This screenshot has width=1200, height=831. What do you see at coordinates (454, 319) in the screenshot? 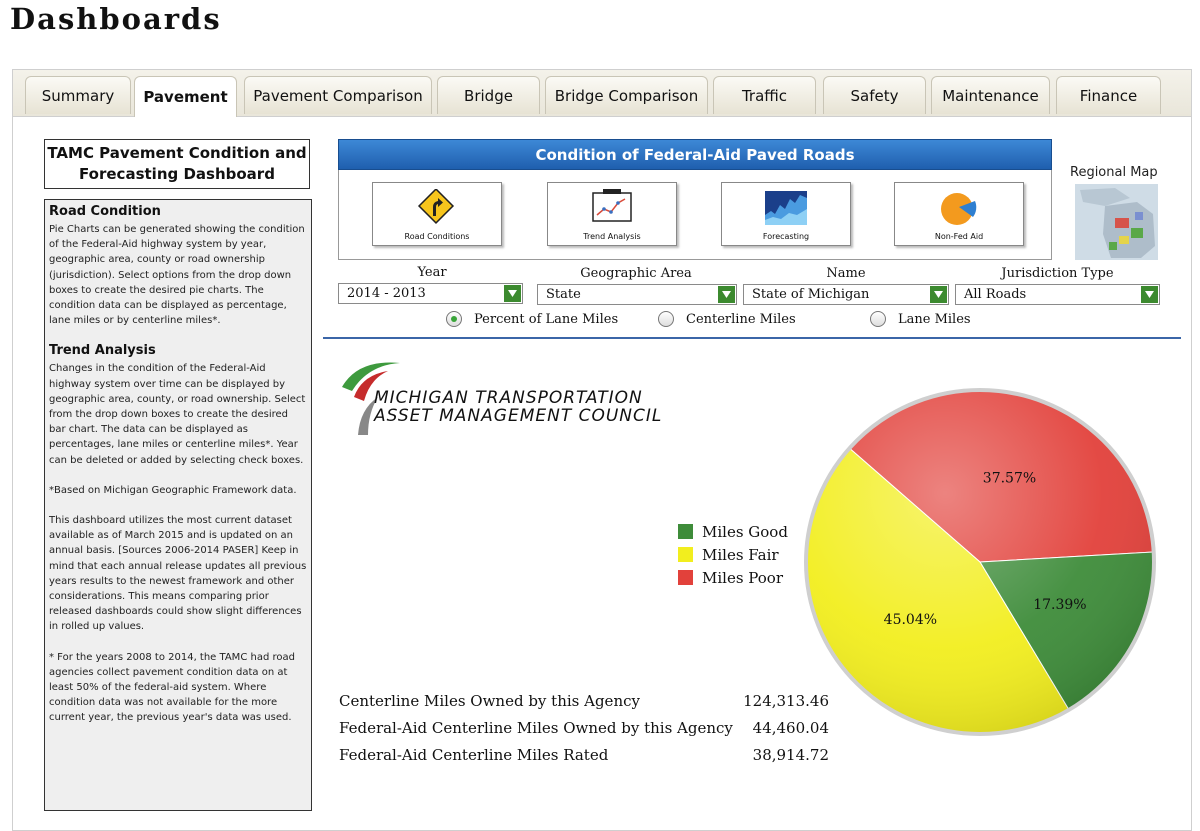
I see `radio-selected-icon` at bounding box center [454, 319].